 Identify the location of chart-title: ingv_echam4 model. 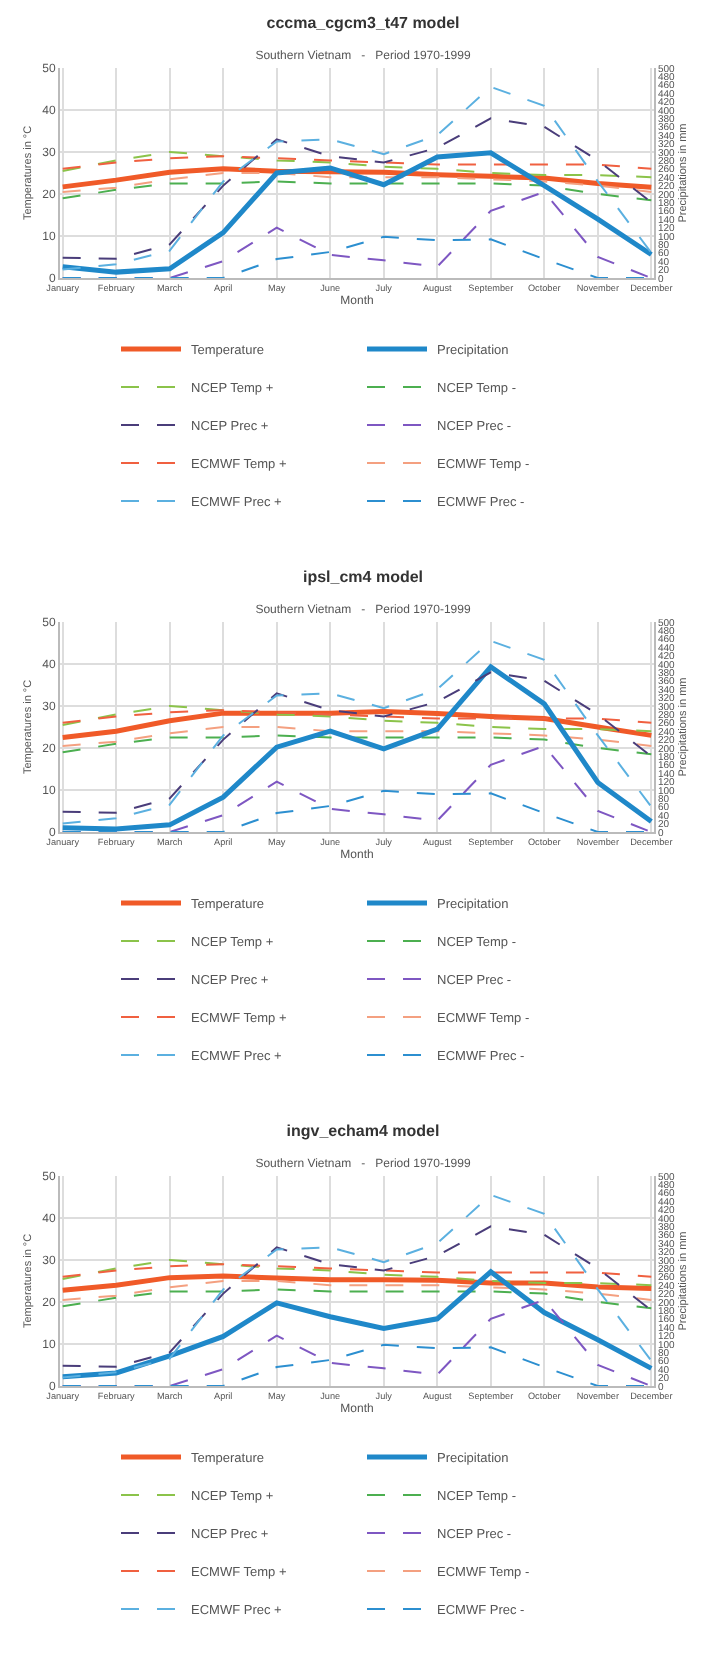
(363, 1130).